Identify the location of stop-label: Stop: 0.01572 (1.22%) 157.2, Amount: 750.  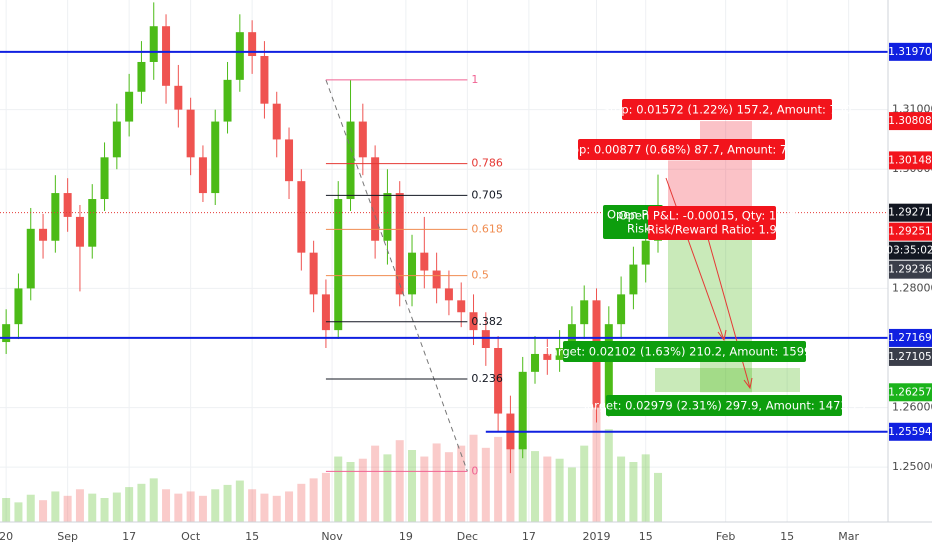
(727, 110).